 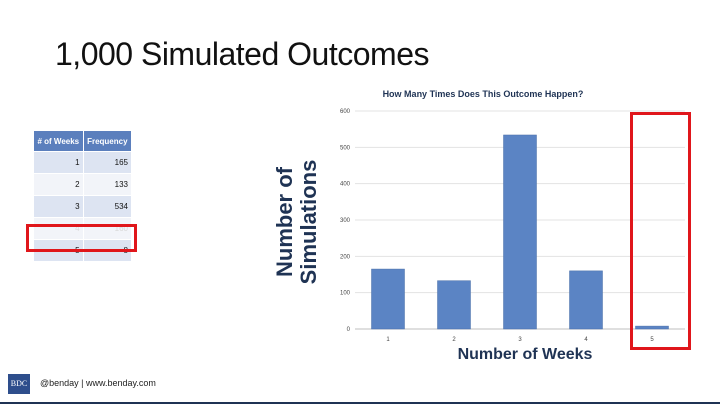 I want to click on table-row: 2 133, so click(x=83, y=184).